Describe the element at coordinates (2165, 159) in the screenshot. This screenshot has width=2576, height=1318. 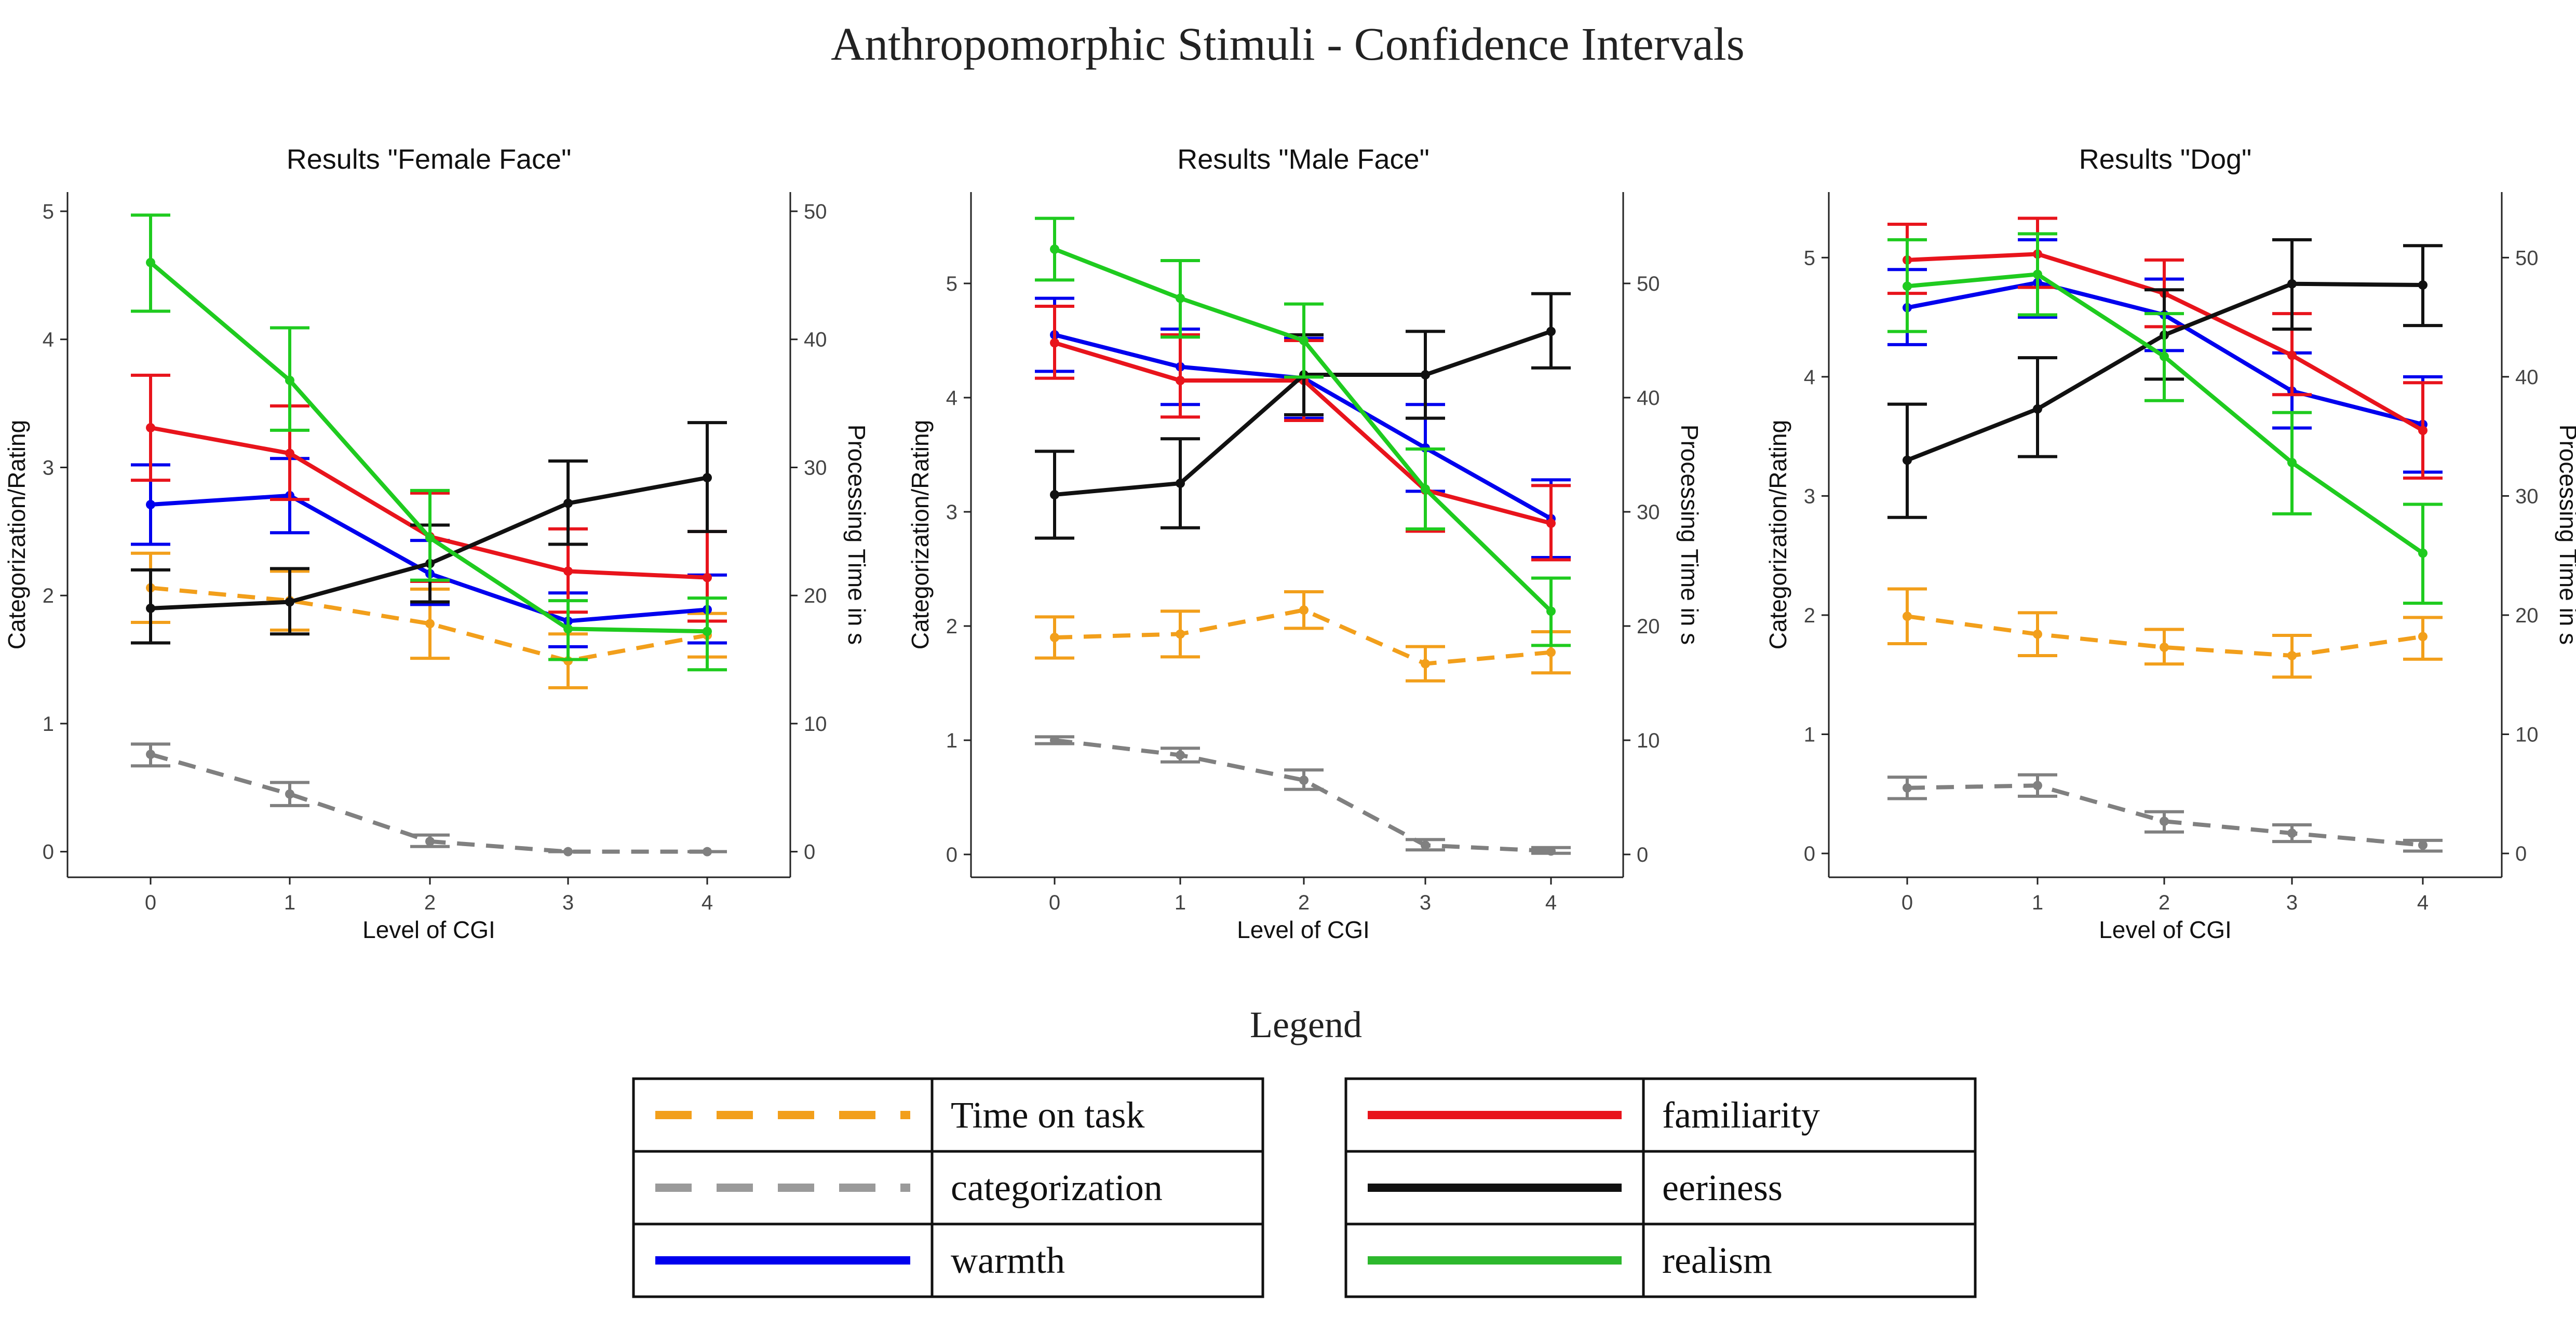
I see `panel-title: Results "Dog"` at that location.